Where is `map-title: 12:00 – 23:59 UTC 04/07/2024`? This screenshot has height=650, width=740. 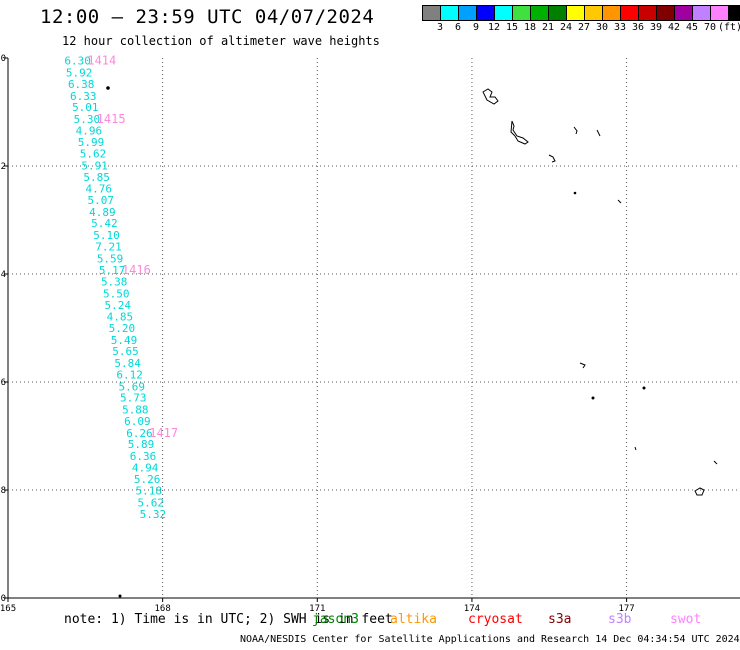
map-title: 12:00 – 23:59 UTC 04/07/2024 is located at coordinates (207, 17).